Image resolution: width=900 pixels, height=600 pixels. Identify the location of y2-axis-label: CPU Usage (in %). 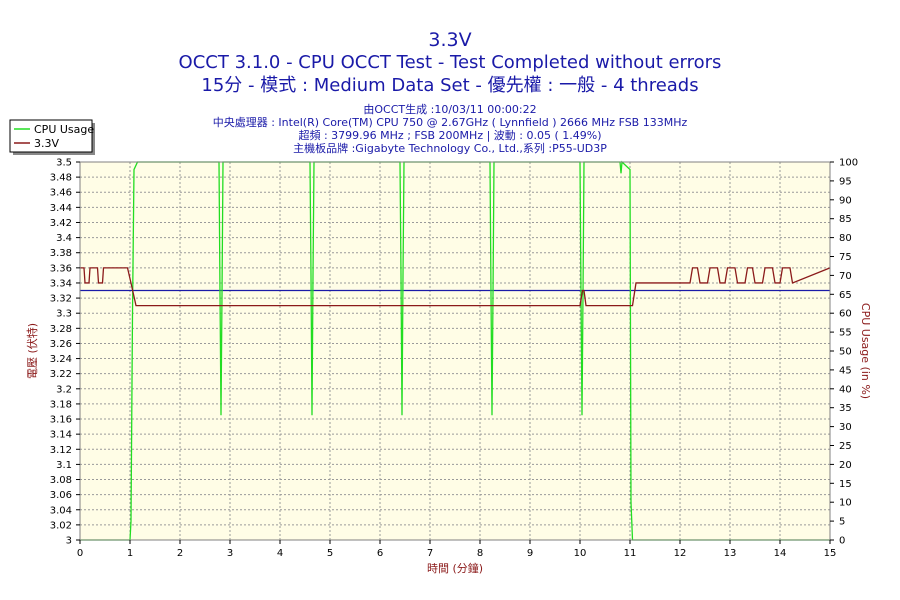
(865, 351).